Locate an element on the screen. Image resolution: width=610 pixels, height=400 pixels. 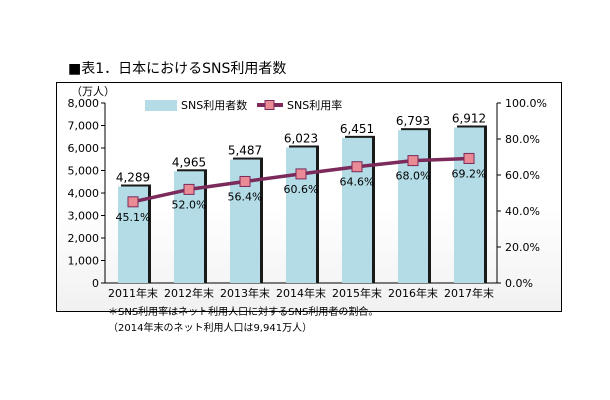
x-tick-label: 2015年末 is located at coordinates (357, 293).